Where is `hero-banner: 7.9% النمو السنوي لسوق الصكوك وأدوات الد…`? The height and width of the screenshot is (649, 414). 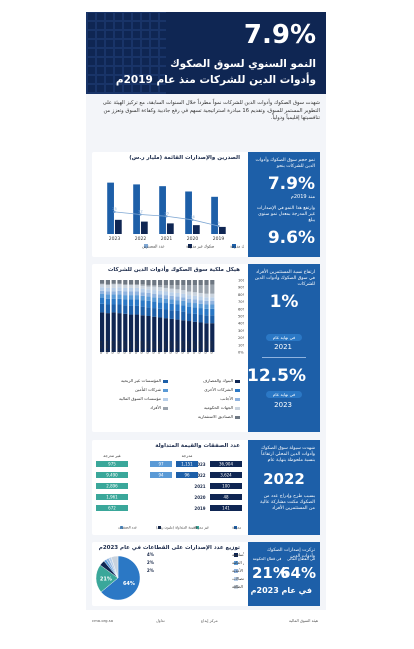 hero-banner: 7.9% النمو السنوي لسوق الصكوك وأدوات الد… is located at coordinates (206, 53).